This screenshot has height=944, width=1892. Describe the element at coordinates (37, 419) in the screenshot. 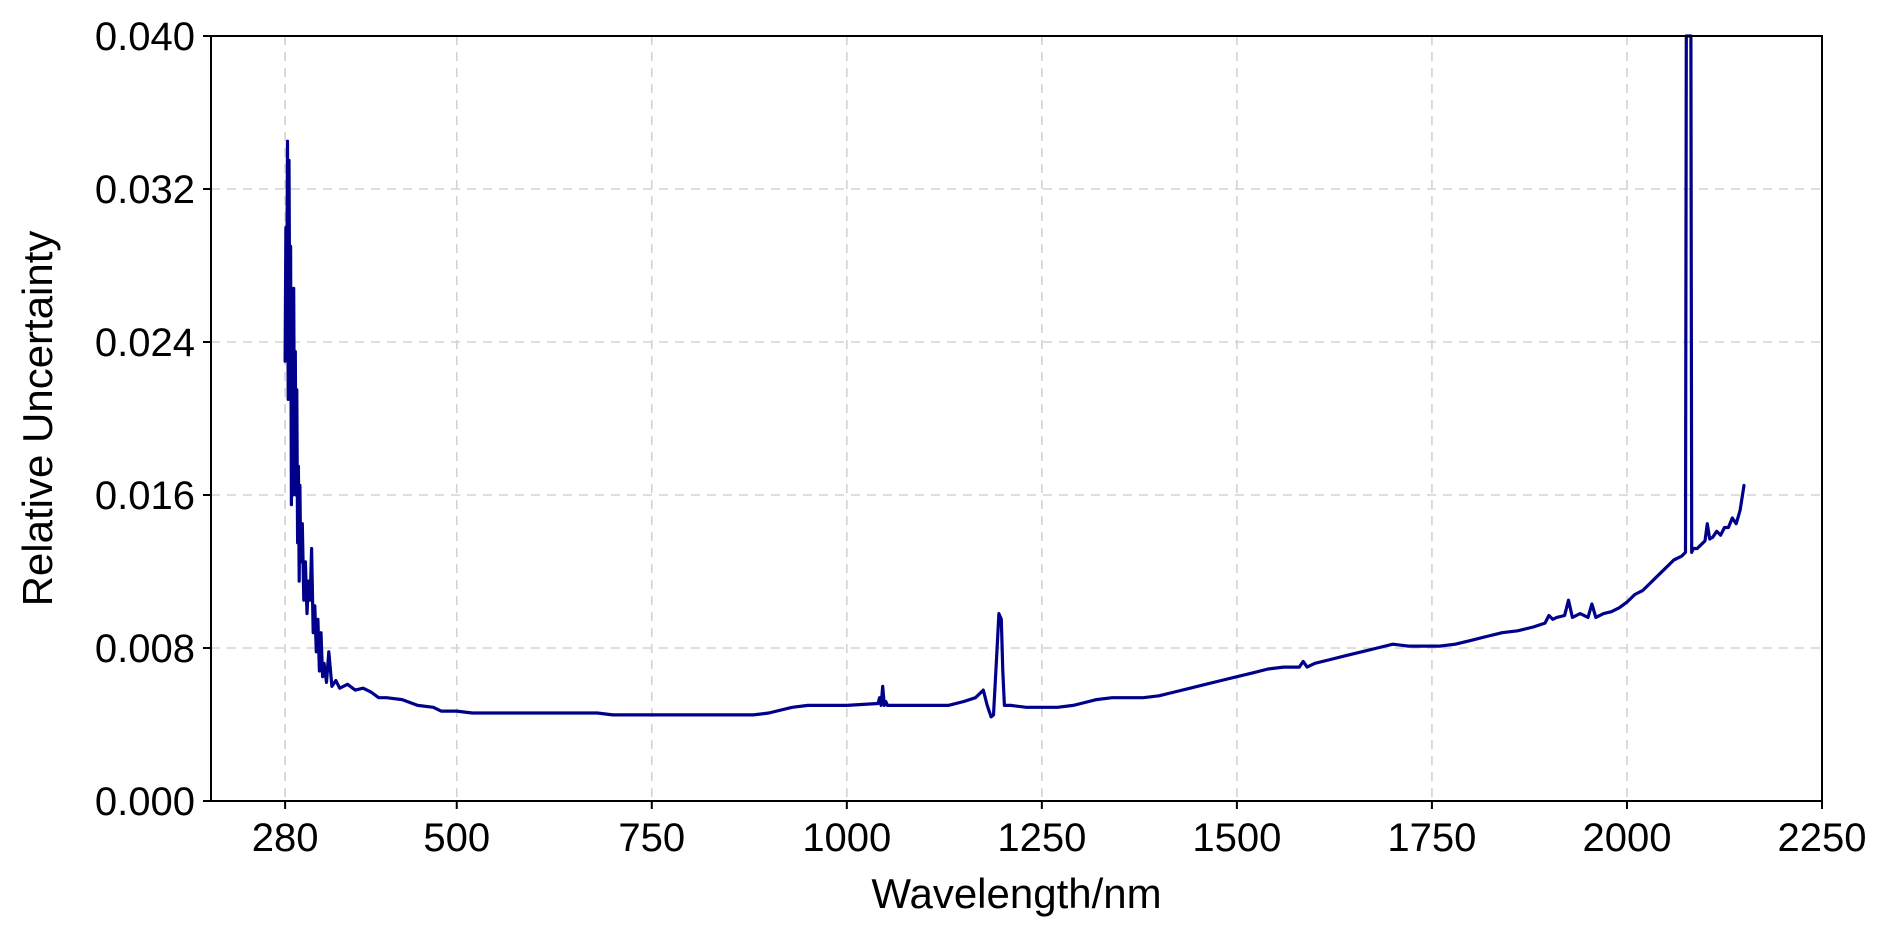

I see `y-axis-label: Relative Uncertainty` at that location.